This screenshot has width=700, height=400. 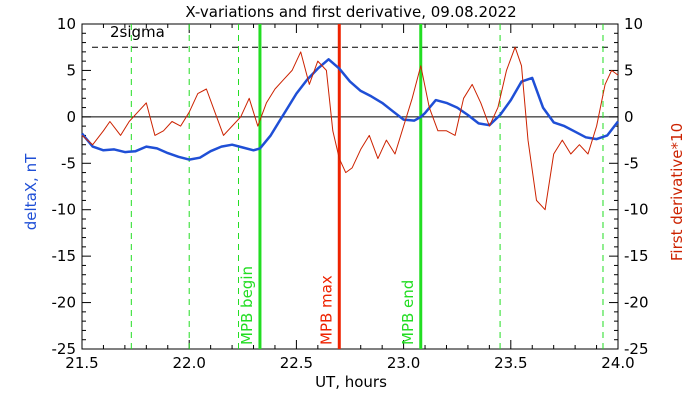 What do you see at coordinates (633, 24) in the screenshot?
I see `y-tick-label-right: 10` at bounding box center [633, 24].